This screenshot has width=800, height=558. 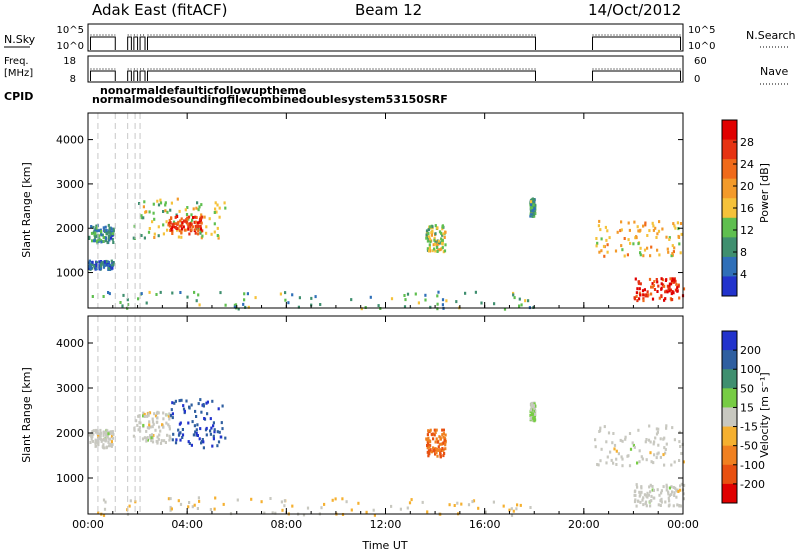 What do you see at coordinates (26, 415) in the screenshot?
I see `velocity-y-axis-label: Slant Range [km]` at bounding box center [26, 415].